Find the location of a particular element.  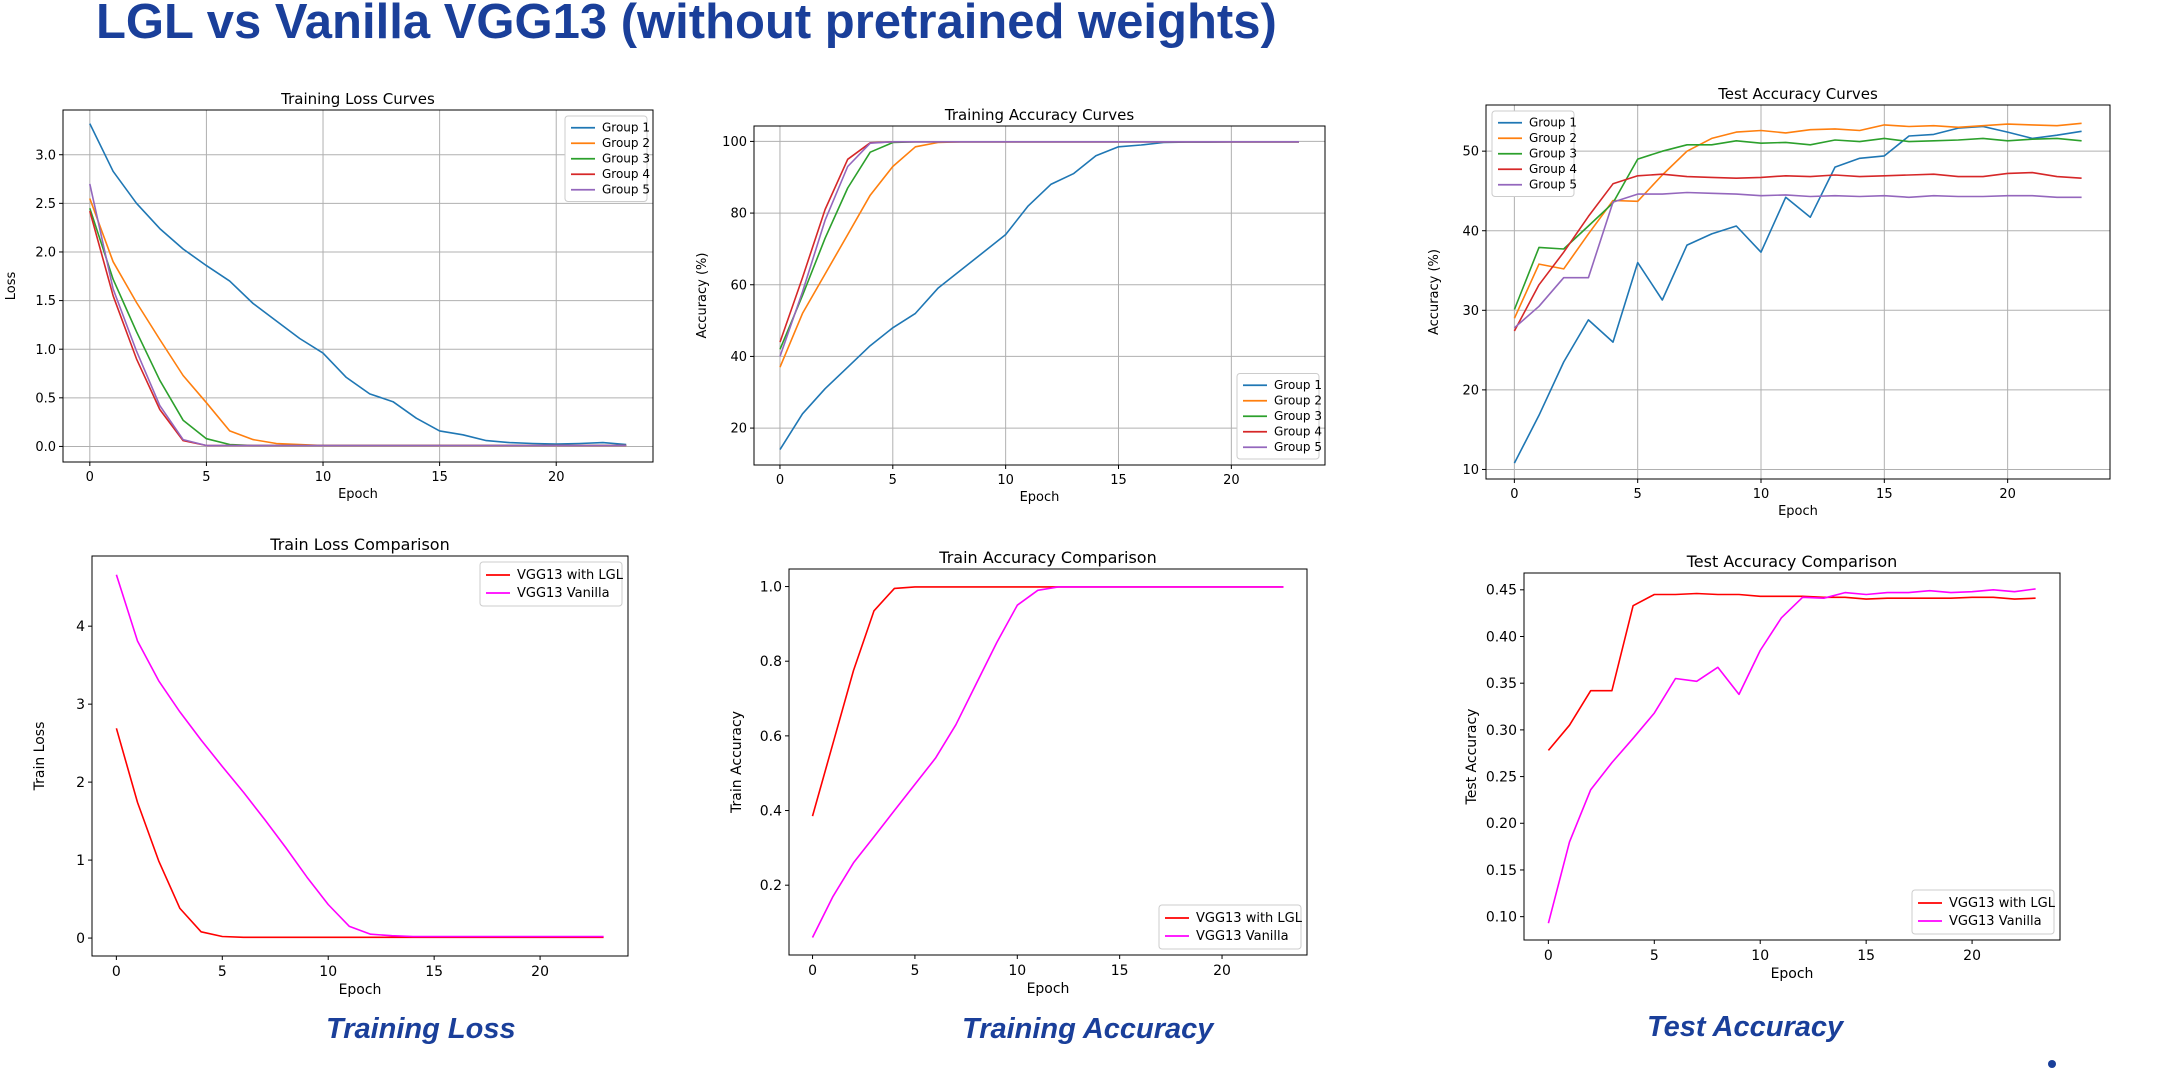

y-tick-label: 80 is located at coordinates (738, 214).